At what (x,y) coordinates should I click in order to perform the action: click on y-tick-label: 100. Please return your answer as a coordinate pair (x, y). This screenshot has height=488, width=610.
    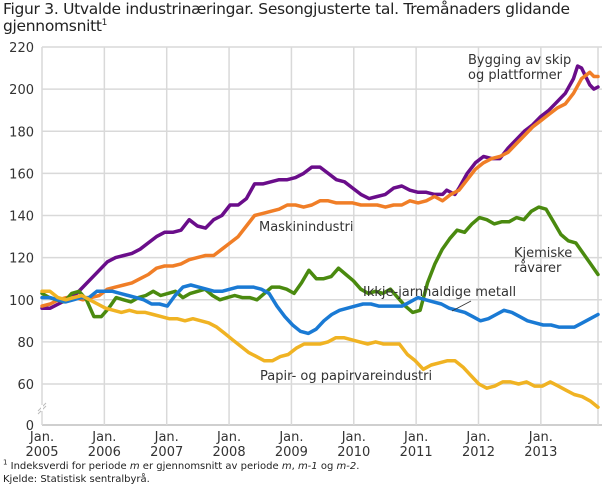
    Looking at the image, I should click on (21, 301).